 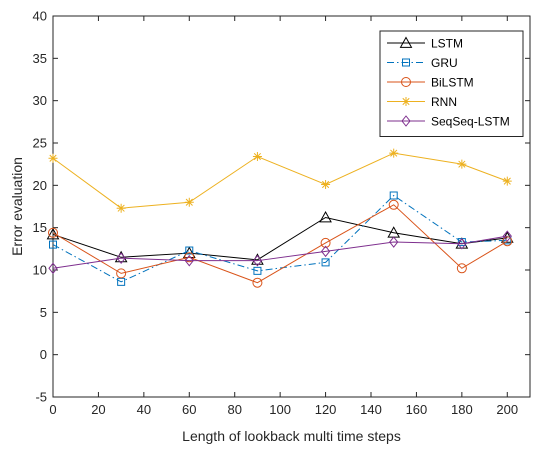 What do you see at coordinates (326, 409) in the screenshot?
I see `x-tick-label: 120` at bounding box center [326, 409].